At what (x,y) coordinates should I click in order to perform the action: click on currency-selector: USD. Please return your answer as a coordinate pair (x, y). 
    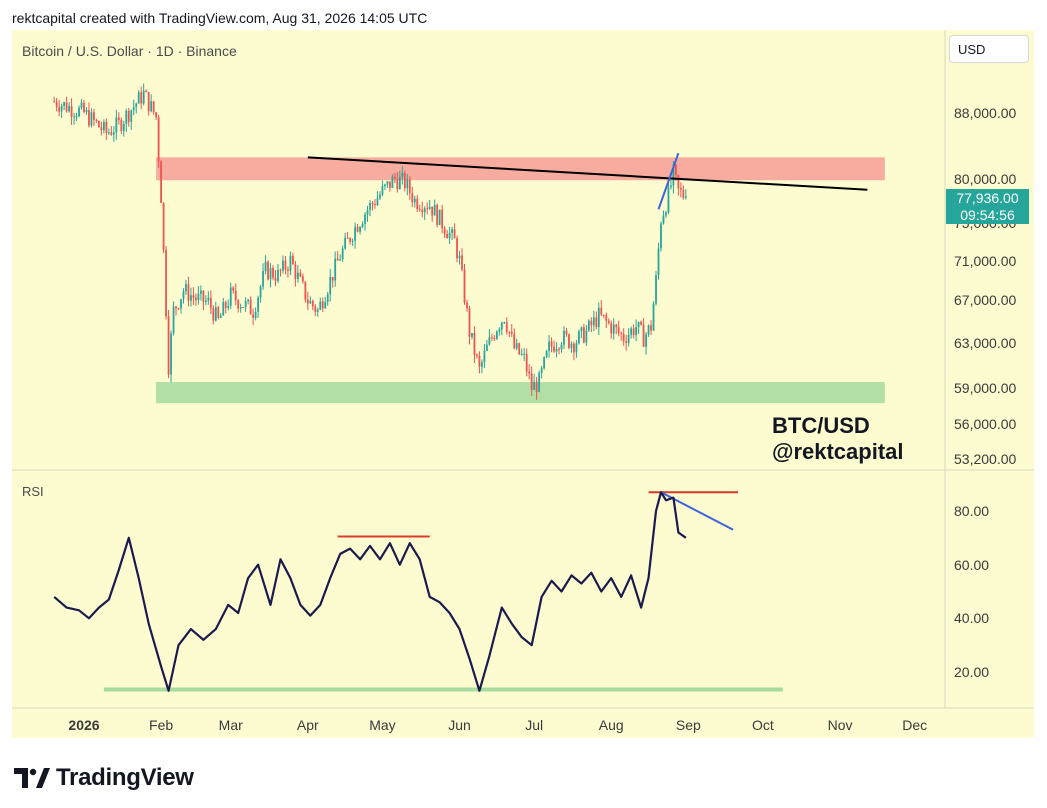
    Looking at the image, I should click on (989, 49).